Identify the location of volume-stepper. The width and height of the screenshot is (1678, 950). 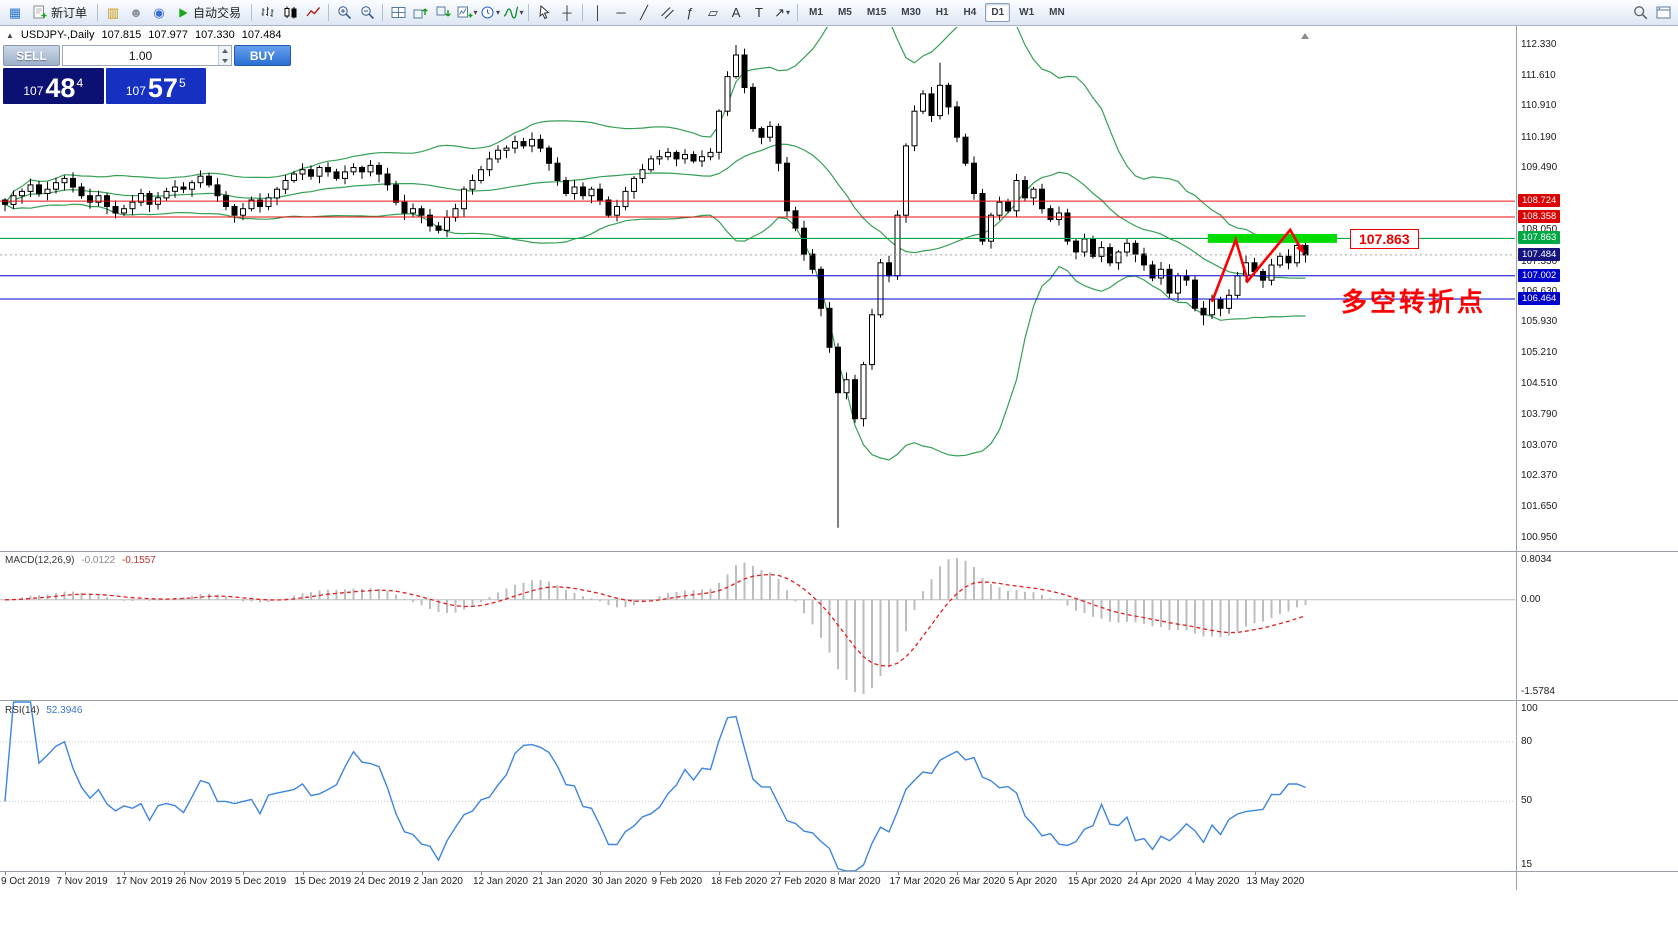
(224, 55).